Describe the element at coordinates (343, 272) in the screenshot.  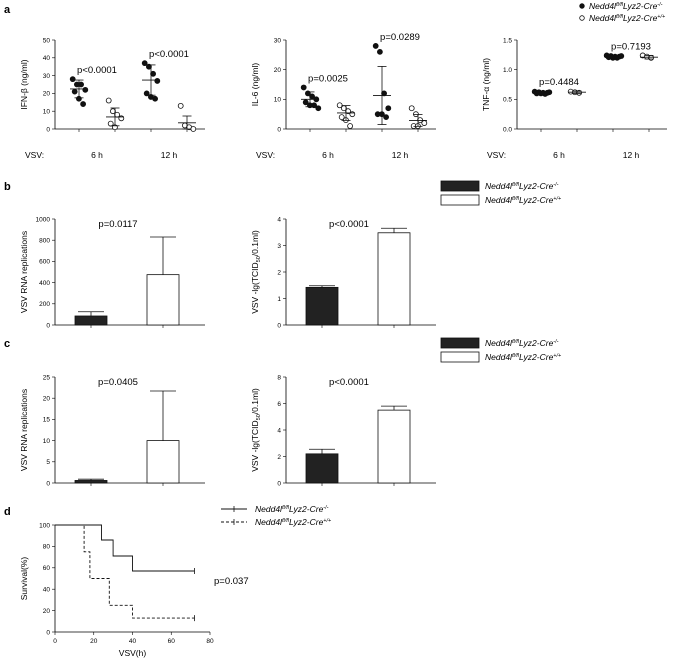
I see `b-titer-bar-chart: 0 1 2 3 4 VSV -lg(TCID50/0.1ml) p<0.0001` at that location.